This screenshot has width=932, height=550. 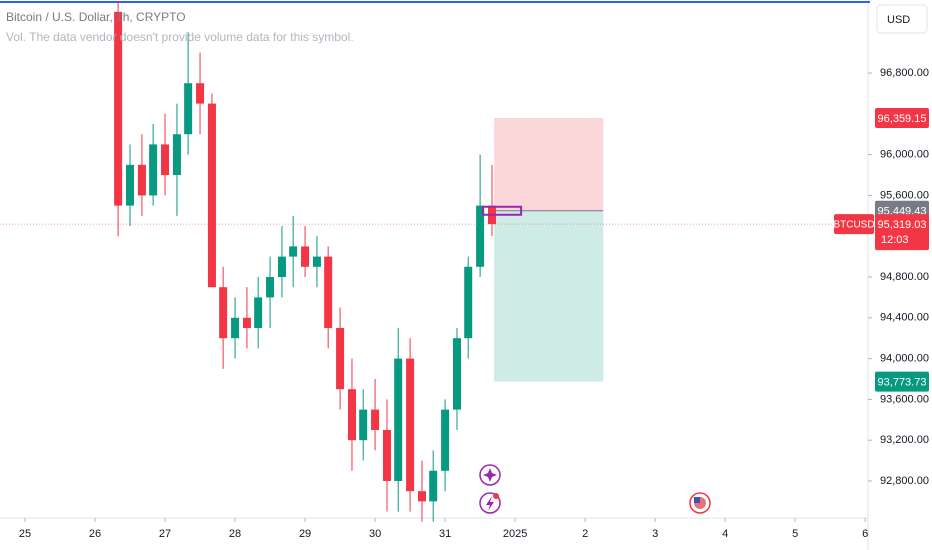 I want to click on entry-handle, so click(x=502, y=210).